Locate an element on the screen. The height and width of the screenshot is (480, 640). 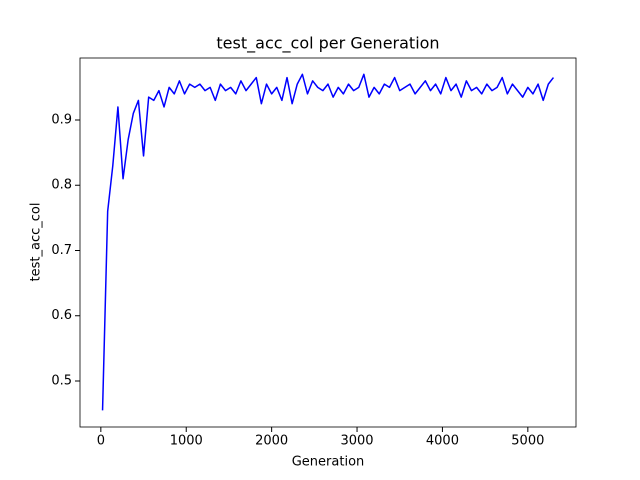
x-axis-label: Generation is located at coordinates (328, 462).